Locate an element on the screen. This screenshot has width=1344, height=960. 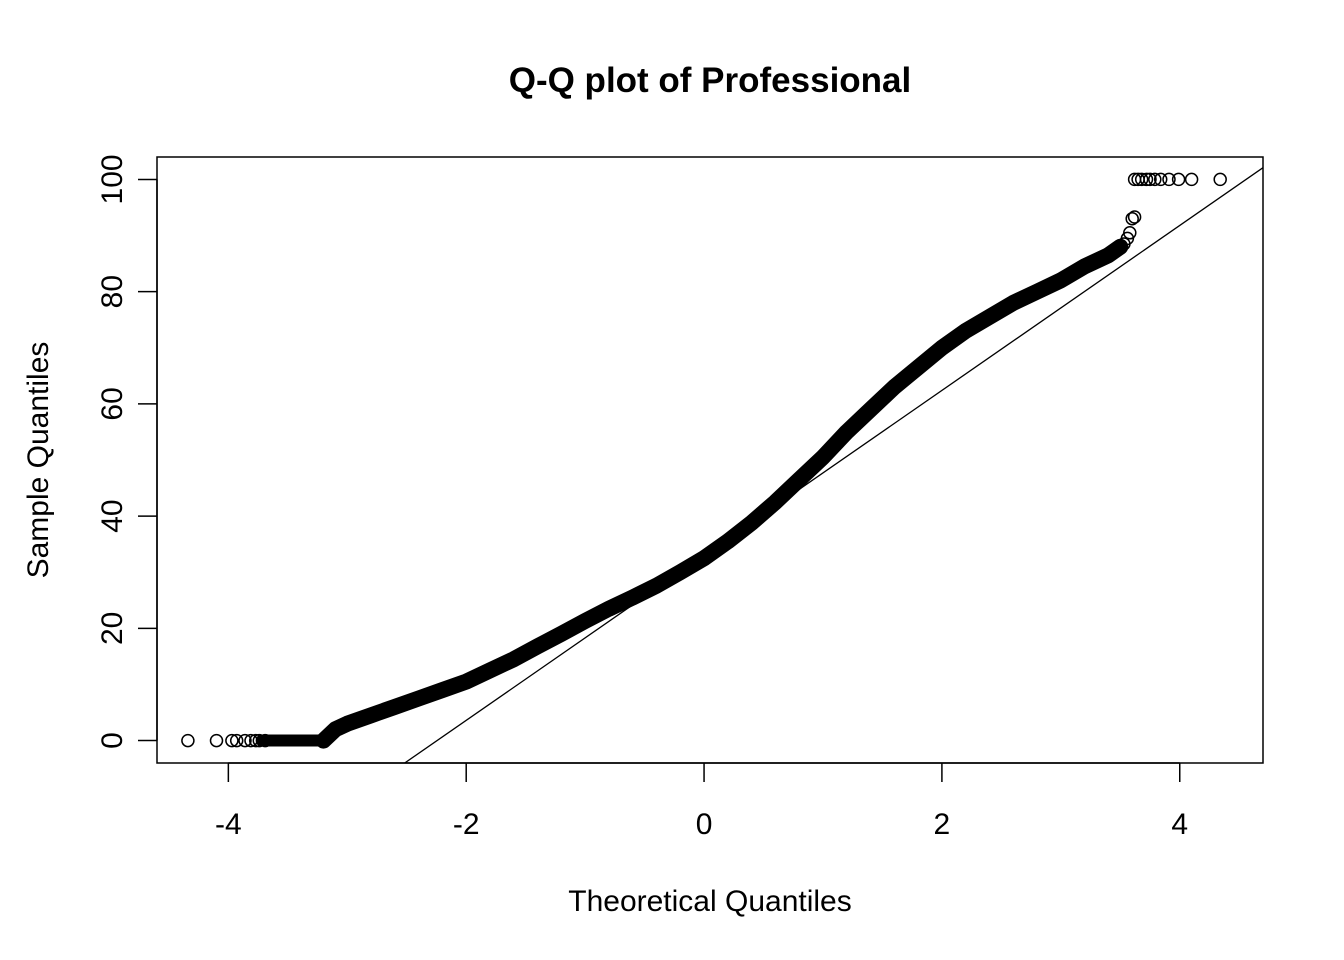
x-tick-label: 2 is located at coordinates (942, 824).